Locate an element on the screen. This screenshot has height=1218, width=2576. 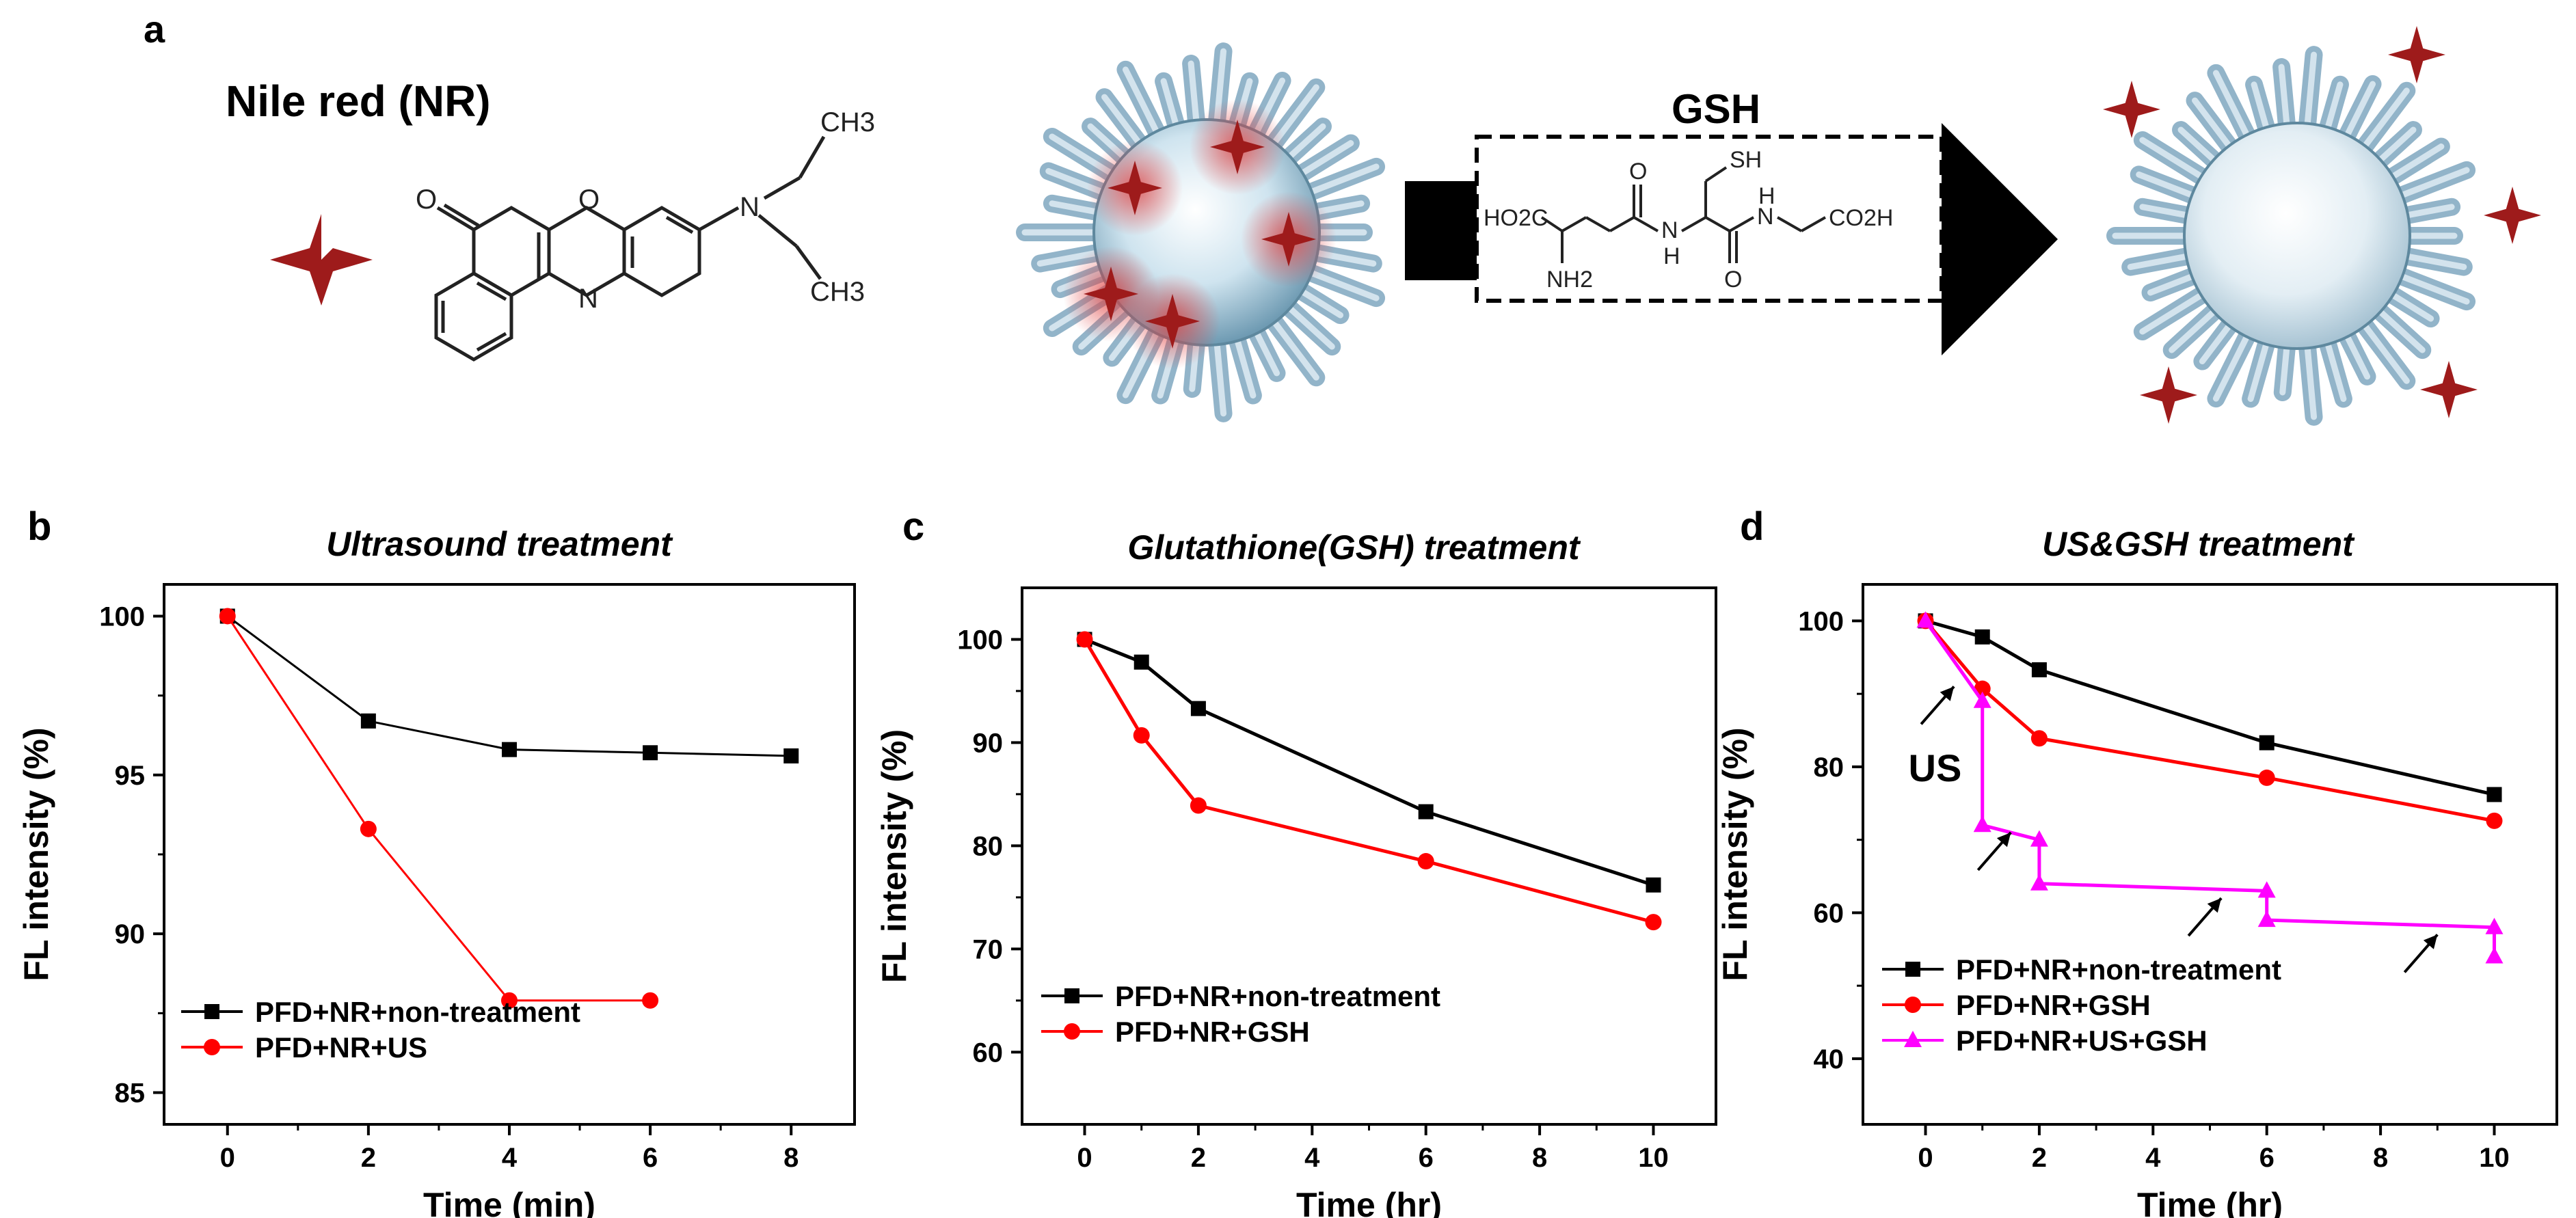
us-annotation: US is located at coordinates (1935, 768).